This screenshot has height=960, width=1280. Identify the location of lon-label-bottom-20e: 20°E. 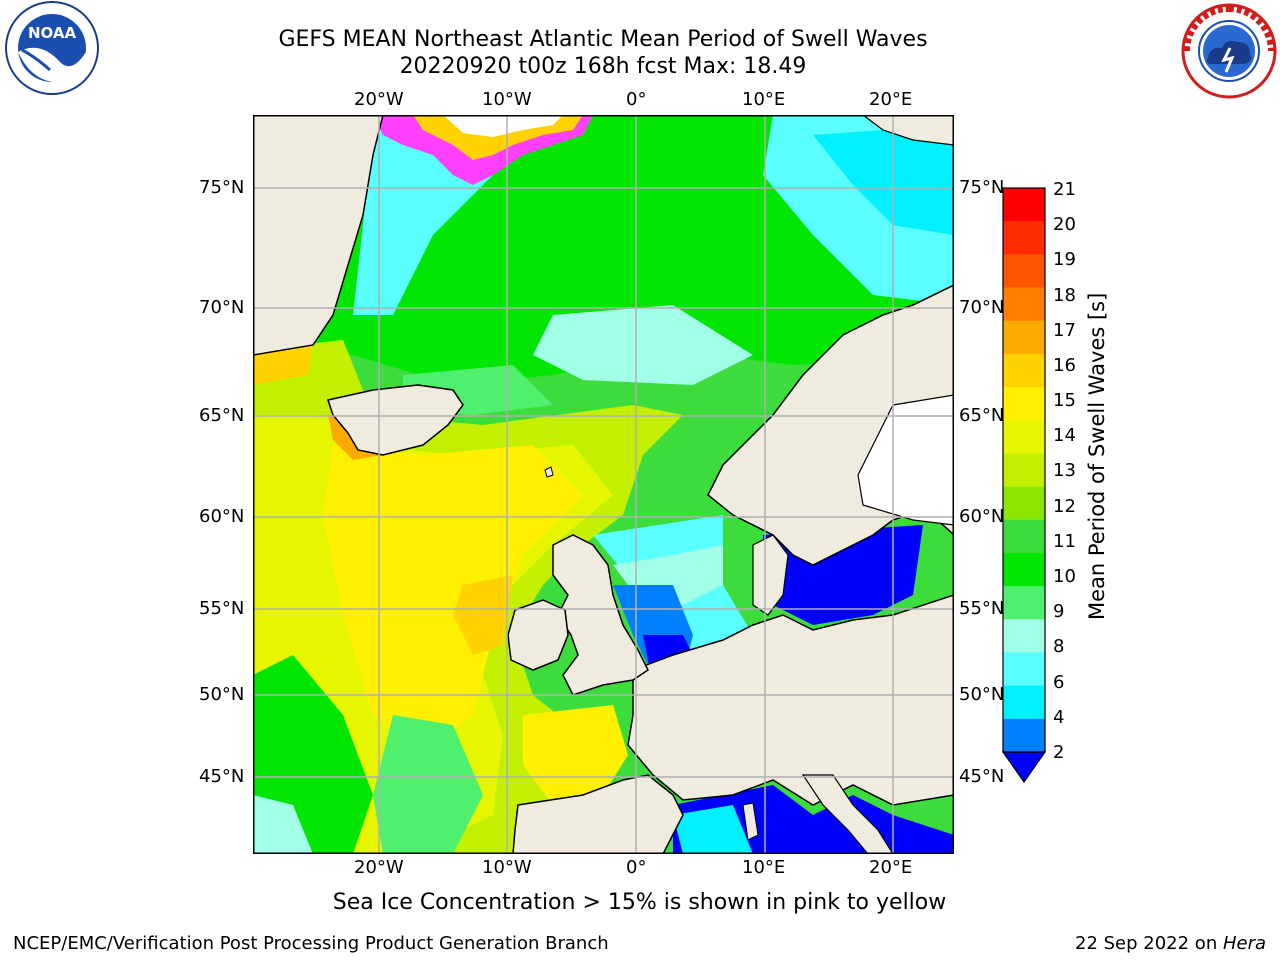
(891, 867).